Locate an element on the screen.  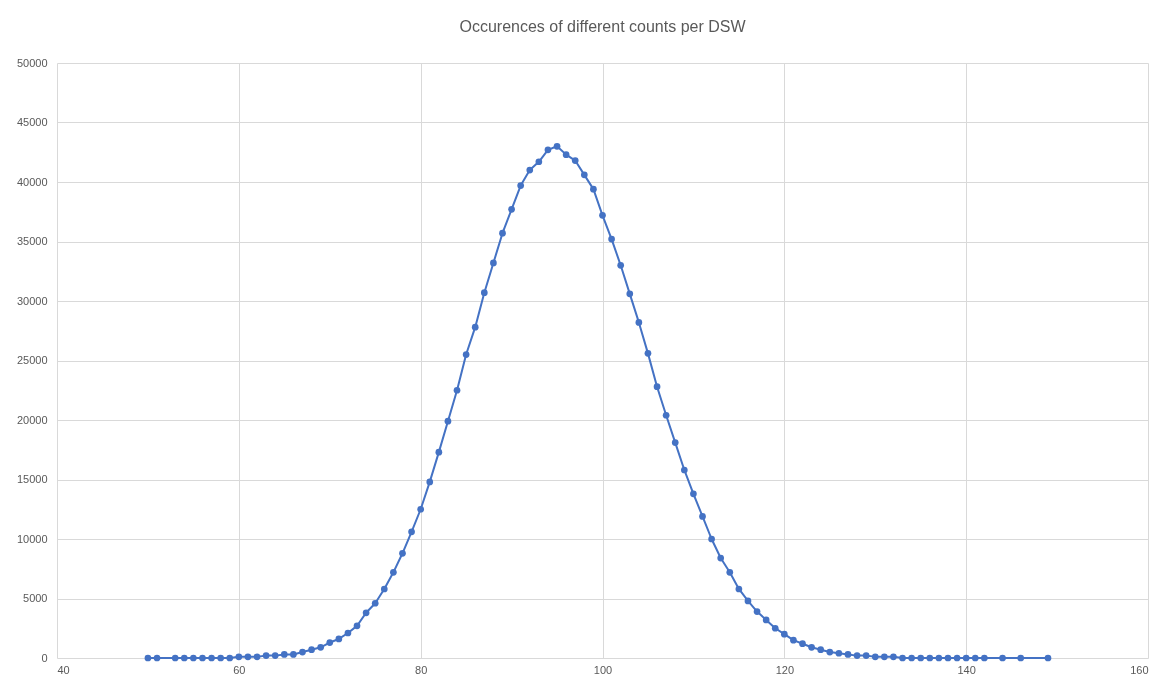
y-tick-label: 50000 is located at coordinates (32, 62).